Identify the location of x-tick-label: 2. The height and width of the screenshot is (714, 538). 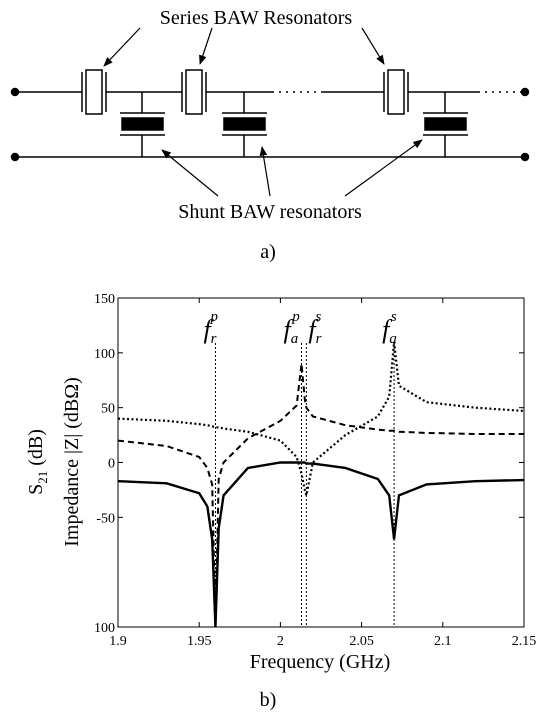
(280, 641).